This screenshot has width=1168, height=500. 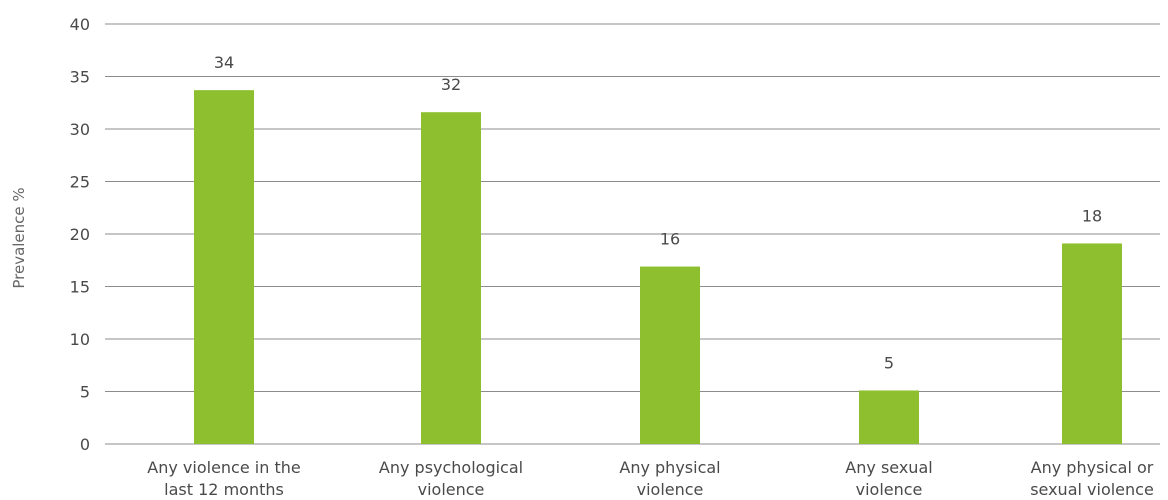 I want to click on x-tick-label: Any physical or, so click(x=1092, y=467).